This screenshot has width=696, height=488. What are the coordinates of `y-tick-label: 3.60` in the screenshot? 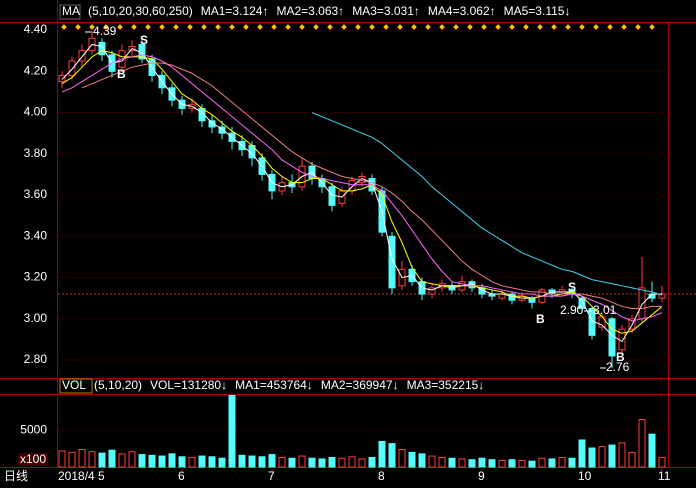 It's located at (36, 194).